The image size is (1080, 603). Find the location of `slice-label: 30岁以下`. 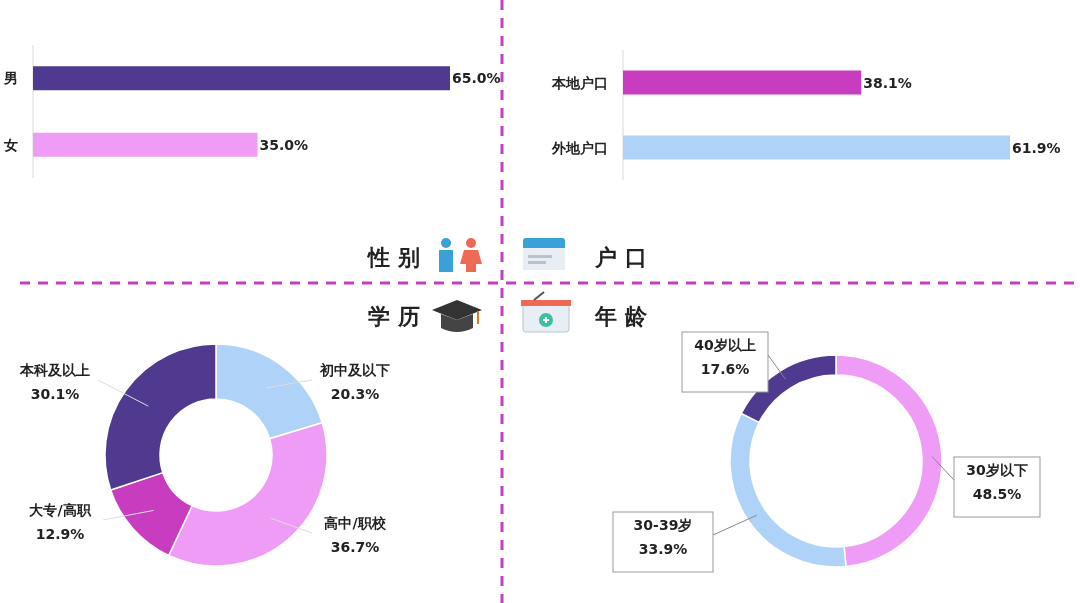

slice-label: 30岁以下 is located at coordinates (997, 470).